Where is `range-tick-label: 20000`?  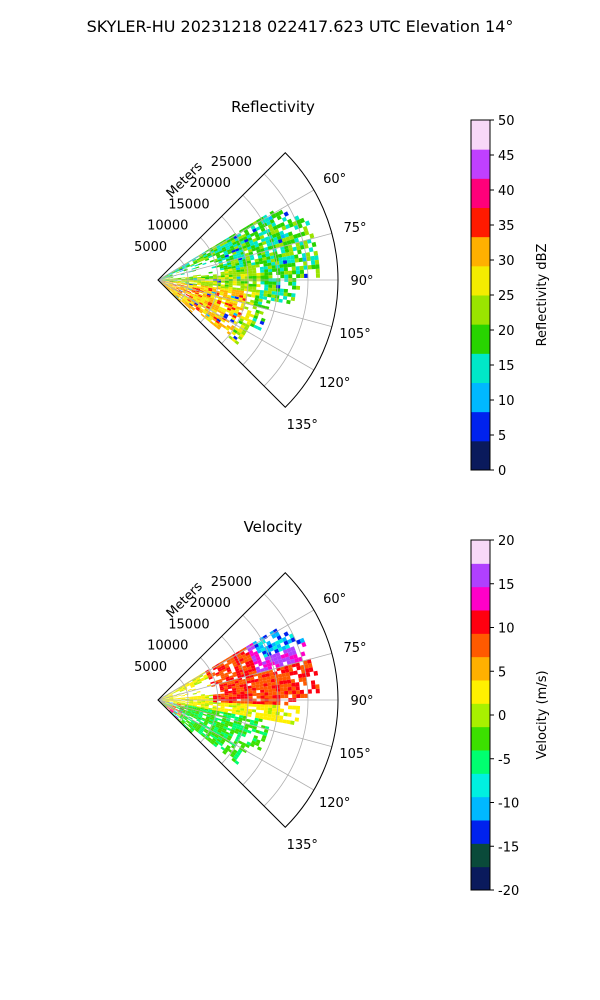 range-tick-label: 20000 is located at coordinates (209, 183).